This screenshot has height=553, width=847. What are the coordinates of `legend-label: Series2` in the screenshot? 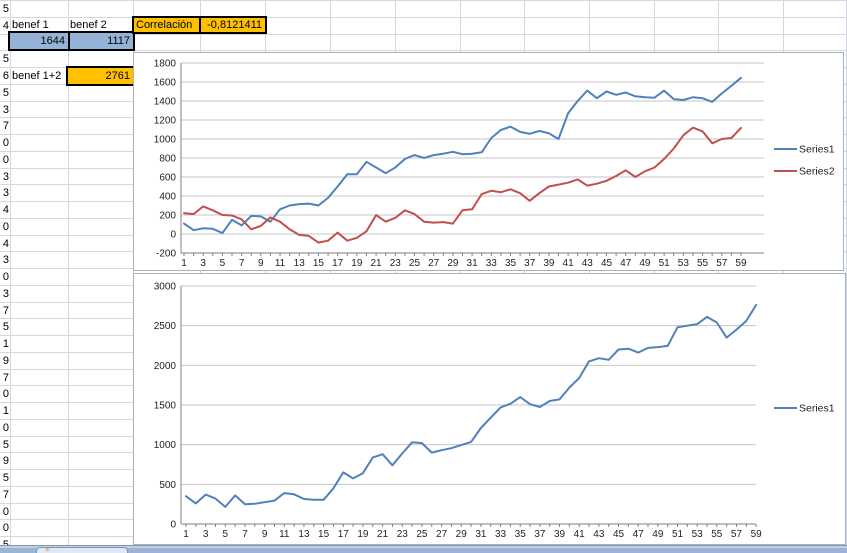 It's located at (817, 172).